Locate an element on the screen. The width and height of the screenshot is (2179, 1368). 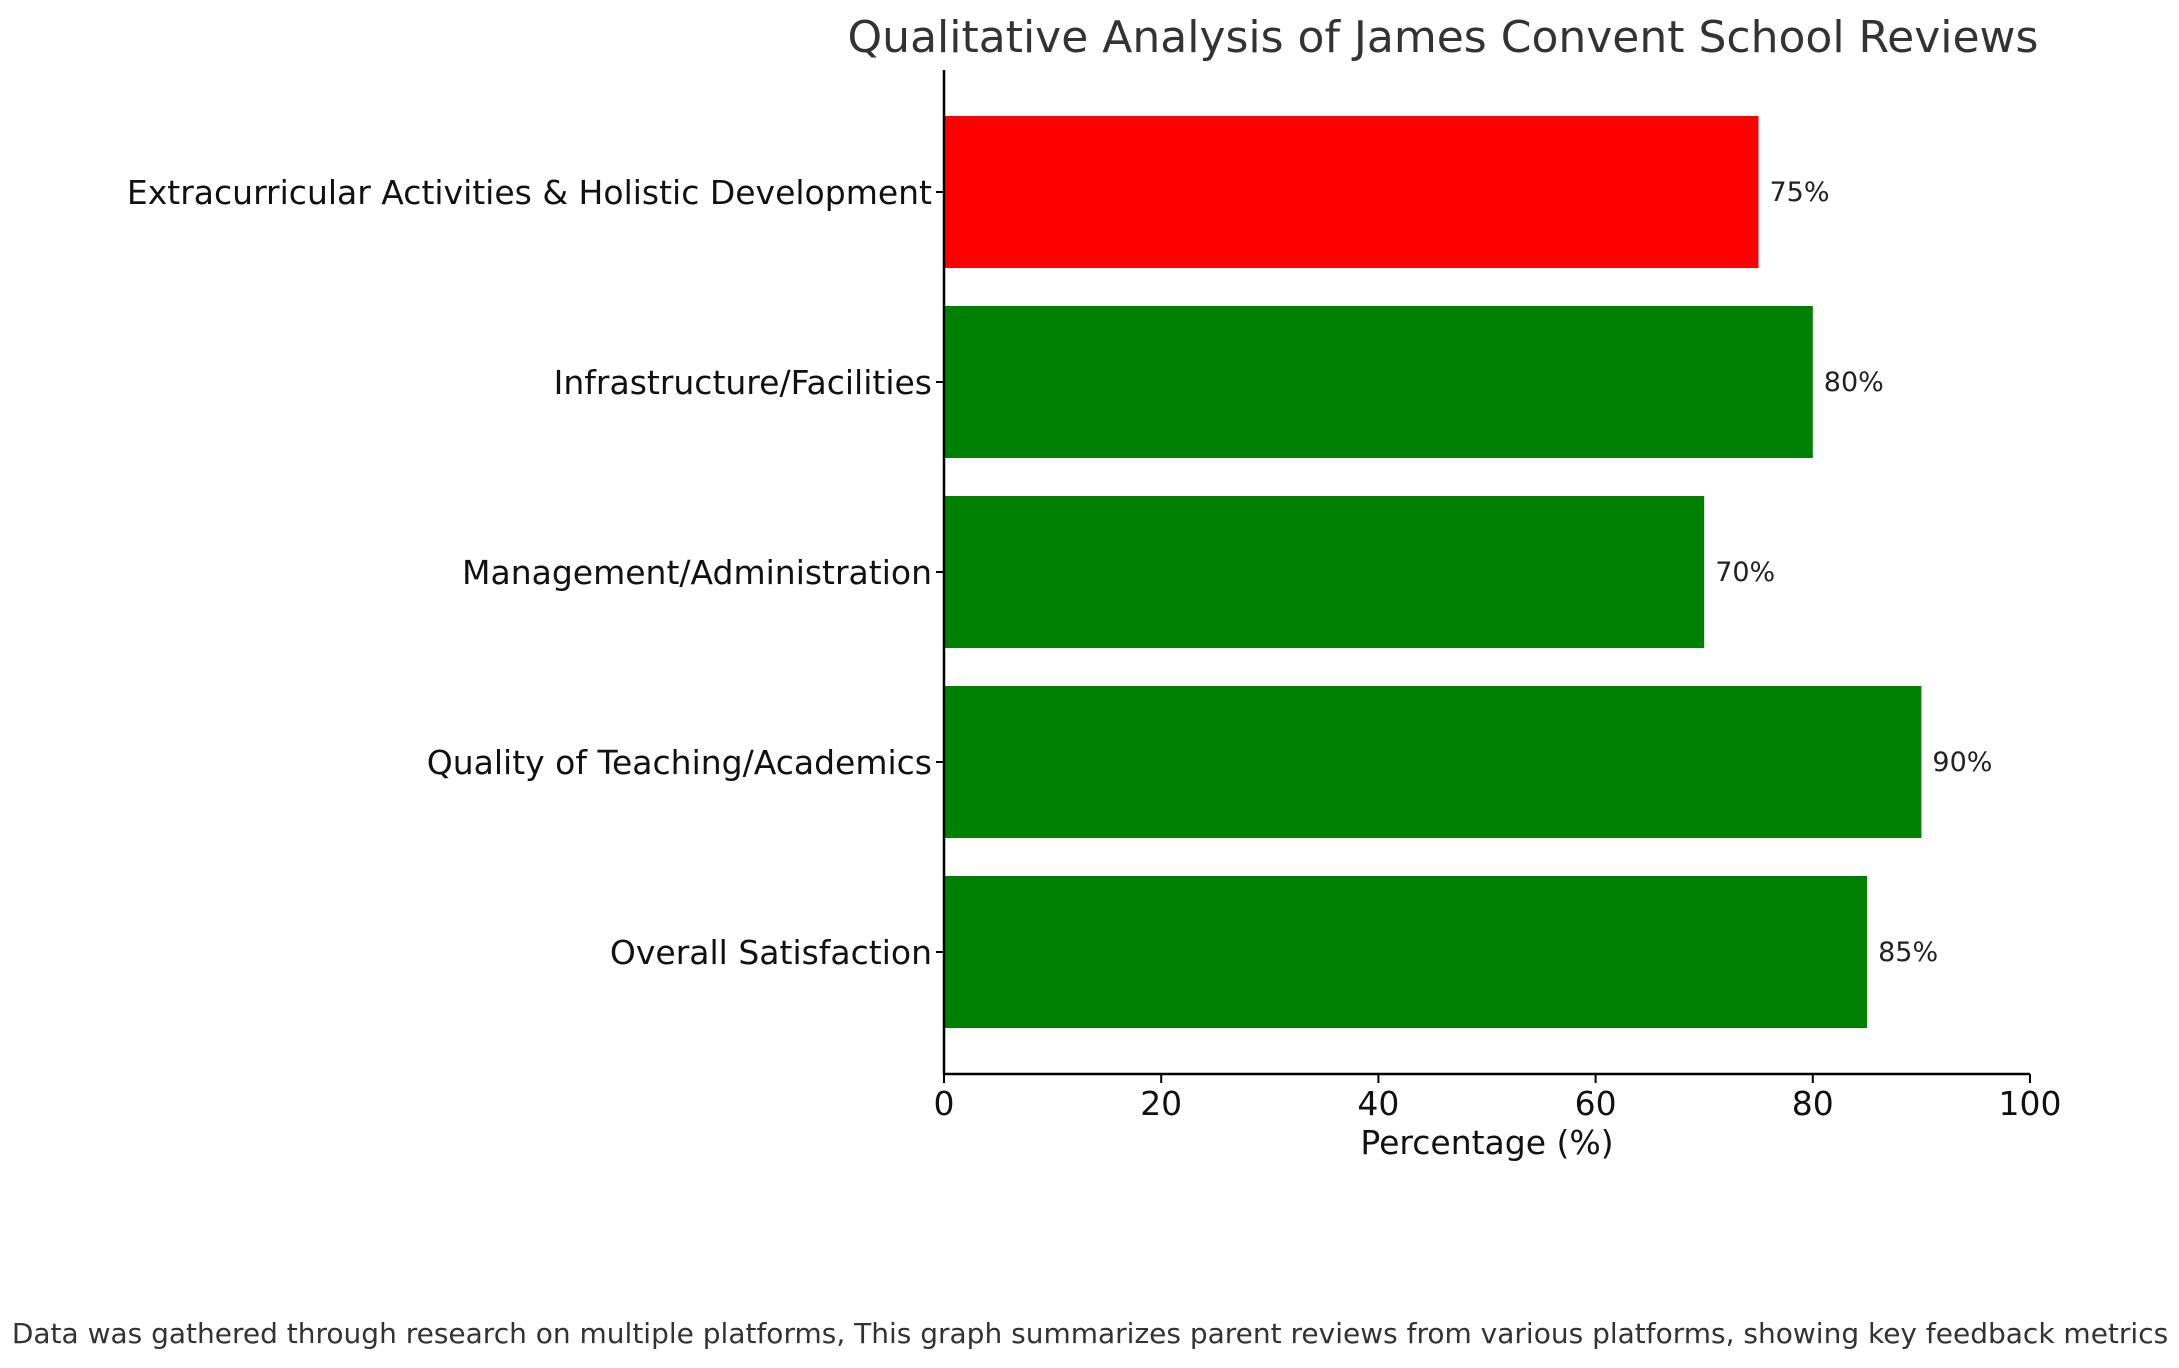
x-tick-label-1: 20 is located at coordinates (1161, 1103).